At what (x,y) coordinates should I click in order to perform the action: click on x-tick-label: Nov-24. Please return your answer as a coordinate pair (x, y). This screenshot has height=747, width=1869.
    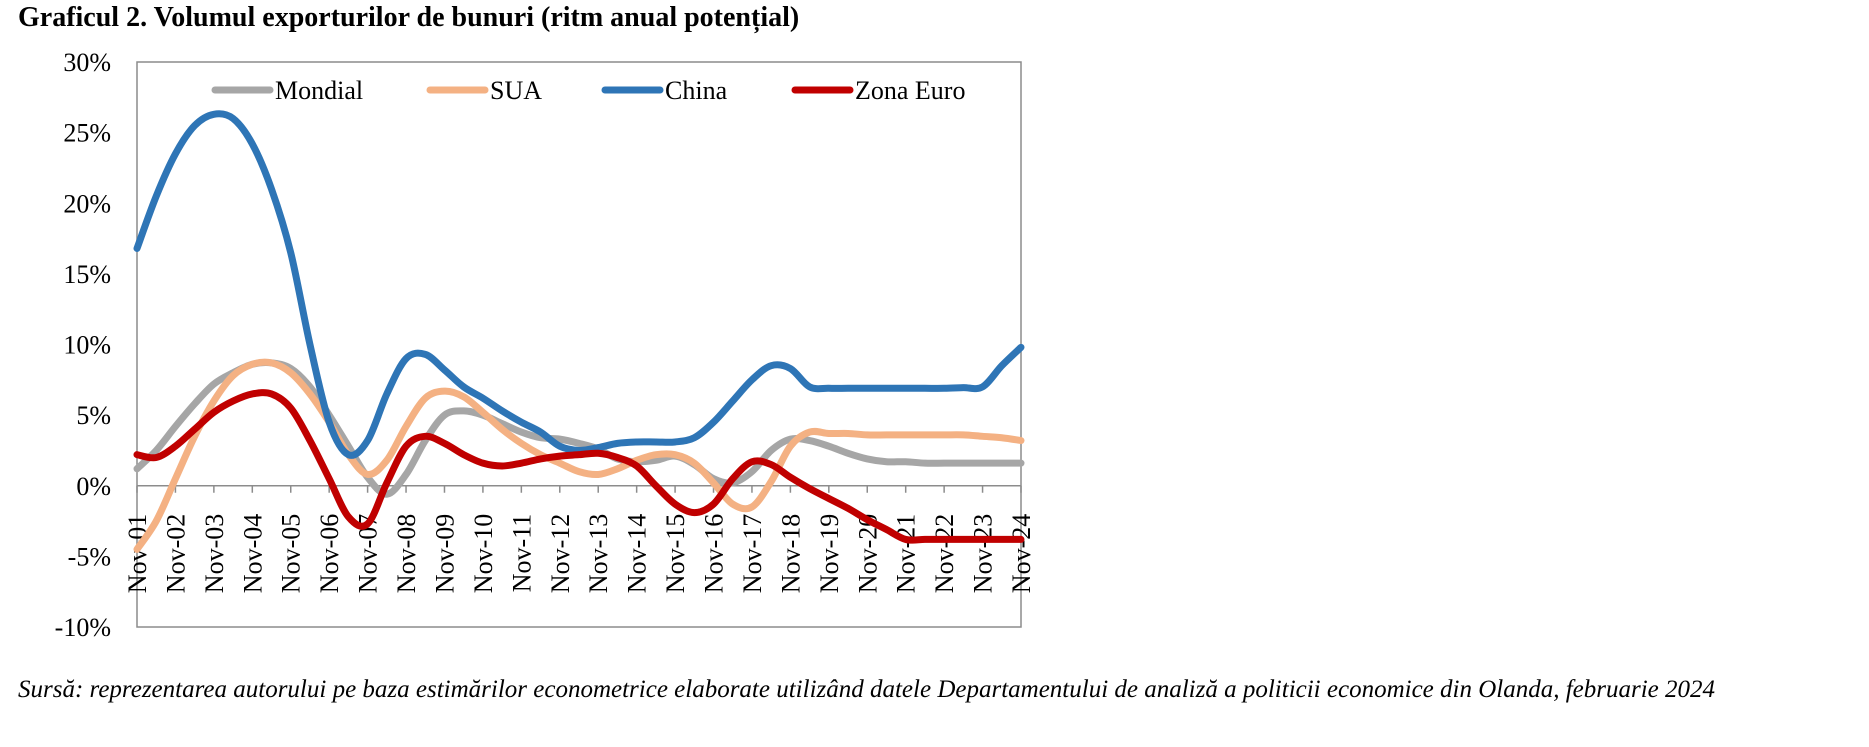
    Looking at the image, I should click on (1021, 553).